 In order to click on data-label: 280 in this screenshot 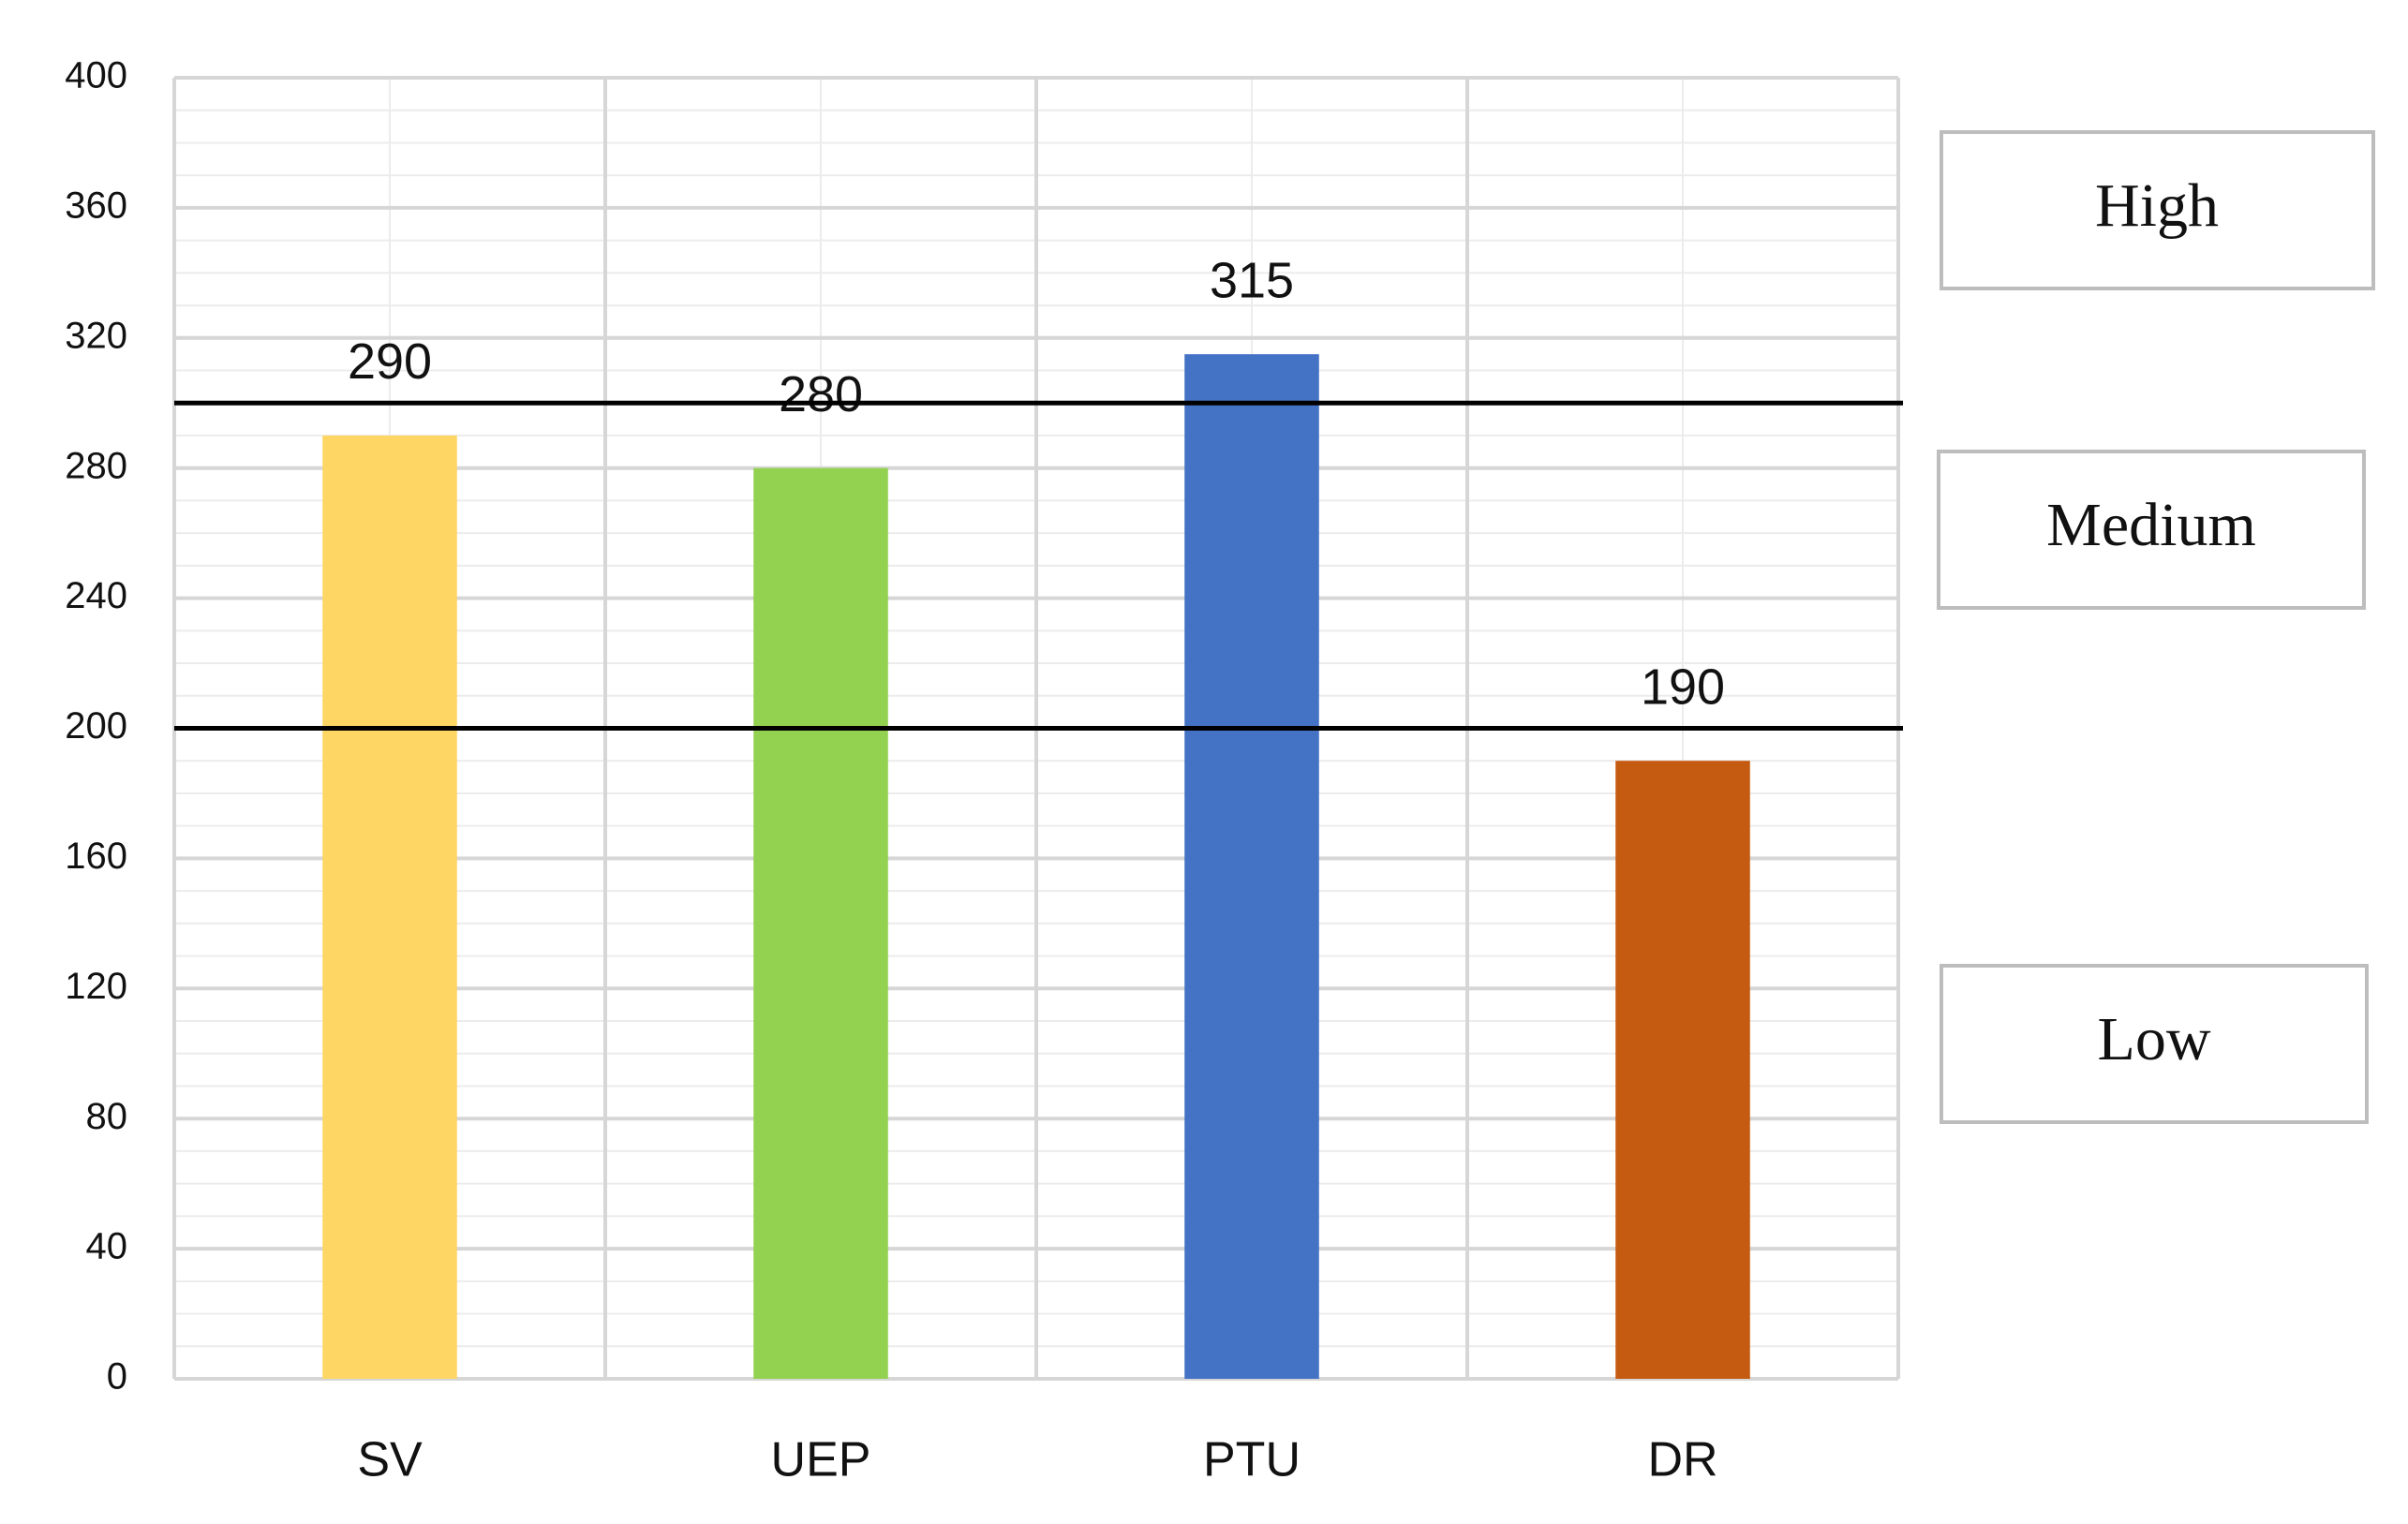, I will do `click(821, 394)`.